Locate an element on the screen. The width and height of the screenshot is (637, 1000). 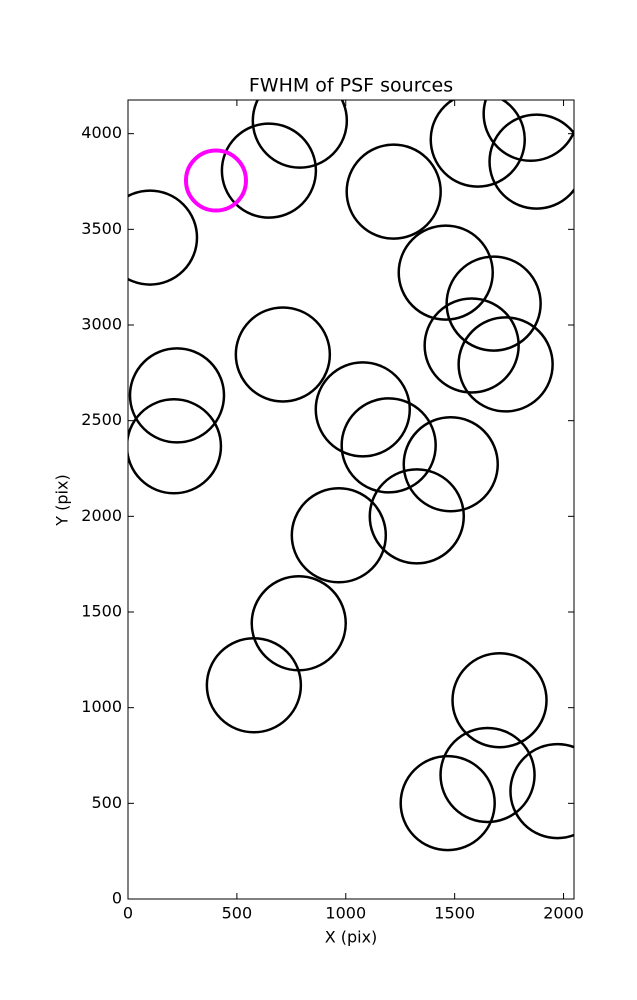
chart-title: FWHM of PSF sources is located at coordinates (351, 86).